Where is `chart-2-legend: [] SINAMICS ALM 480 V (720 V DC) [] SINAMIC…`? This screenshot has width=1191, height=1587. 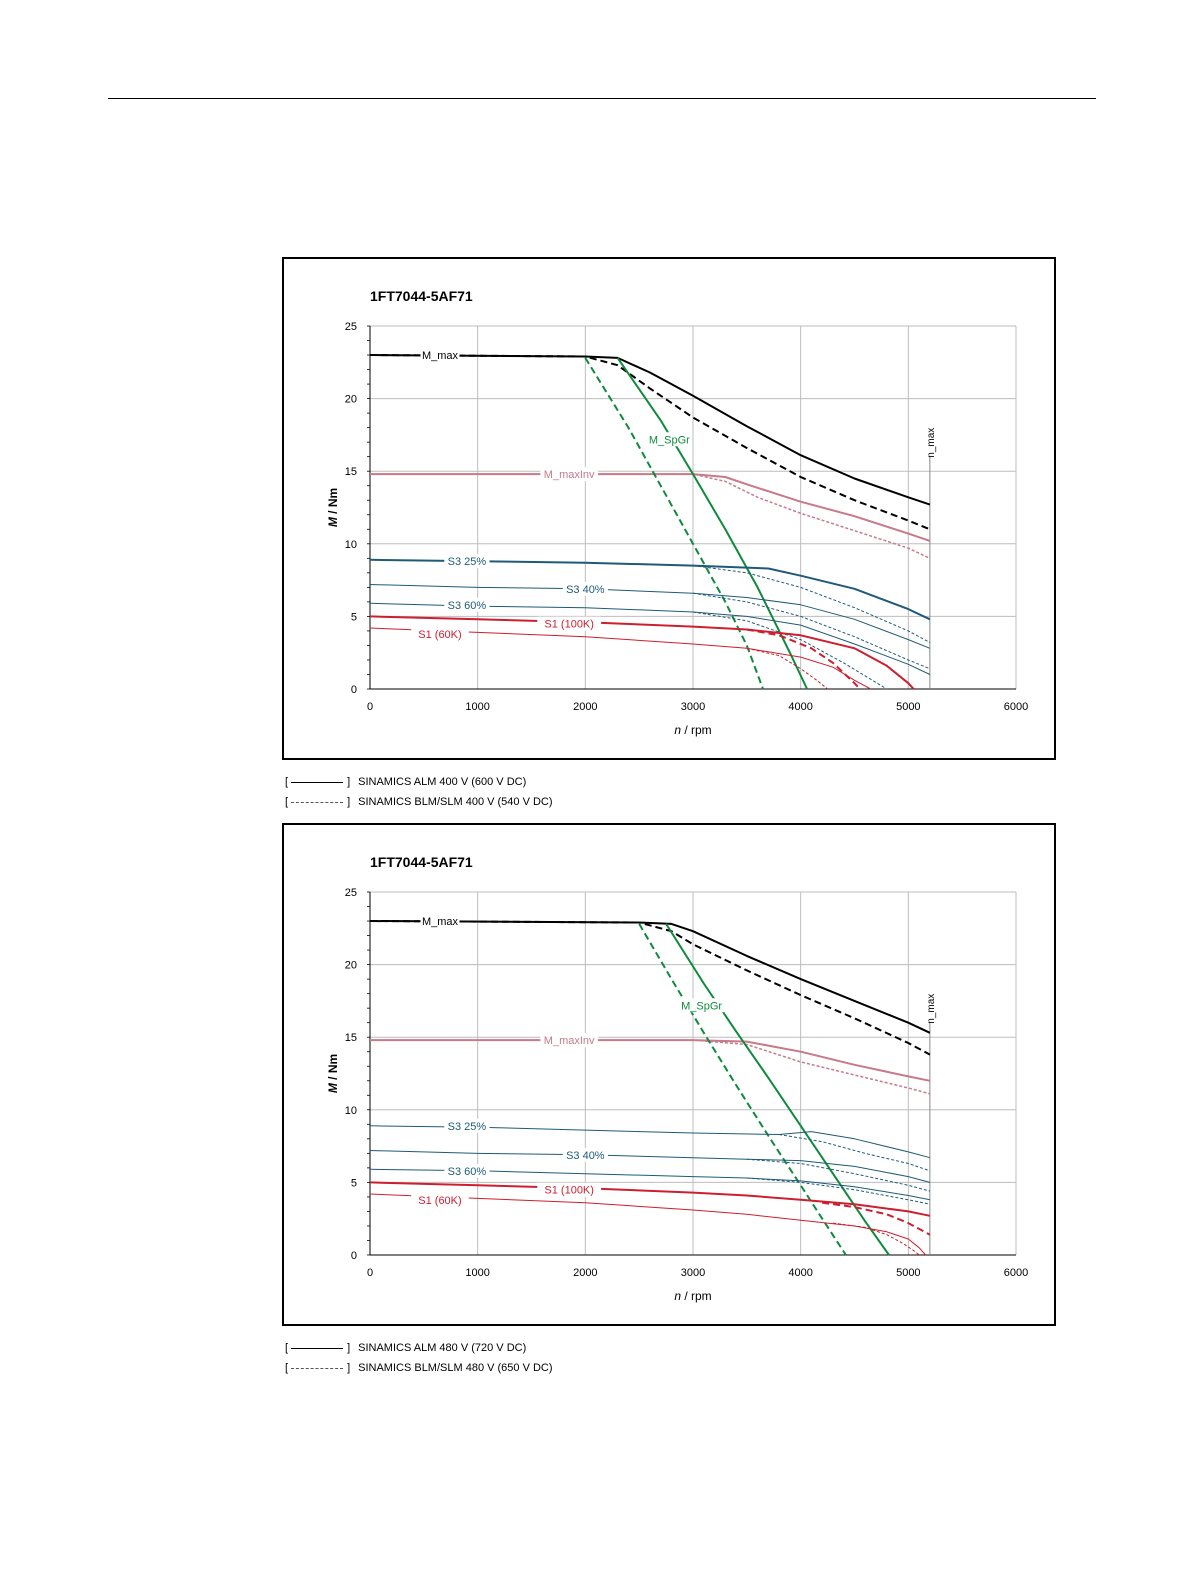
chart-2-legend: [] SINAMICS ALM 480 V (720 V DC) [] SINAMIC… is located at coordinates (419, 1358).